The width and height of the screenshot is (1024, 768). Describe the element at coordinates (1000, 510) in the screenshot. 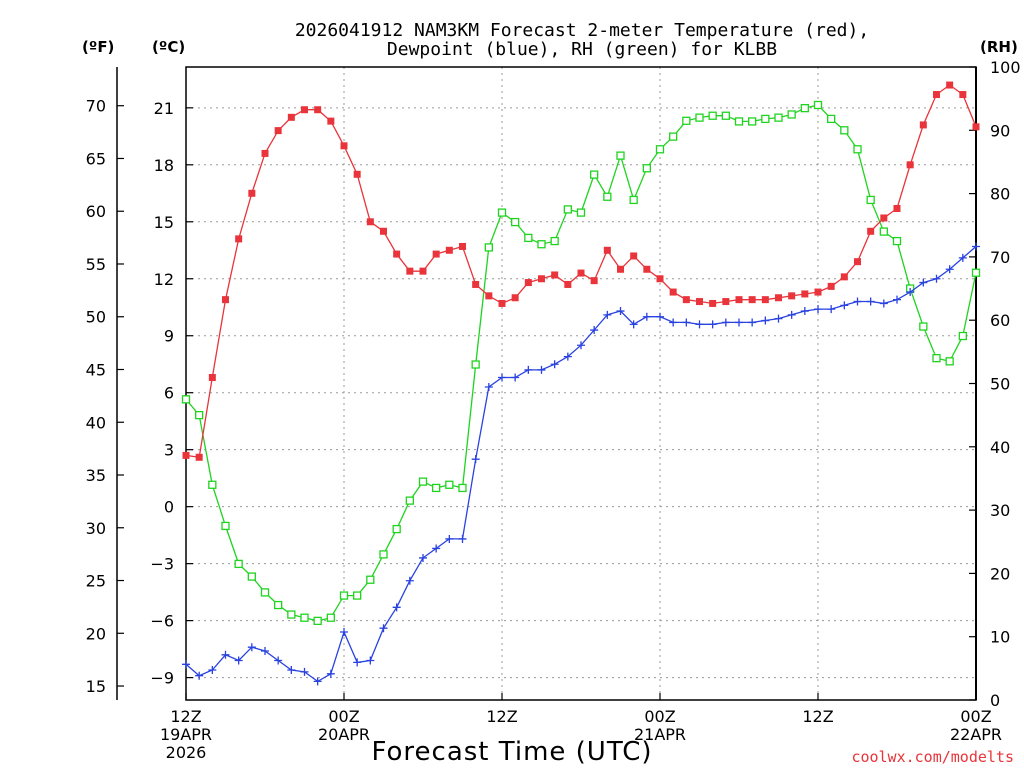

I see `rh-tick-label: 30` at that location.